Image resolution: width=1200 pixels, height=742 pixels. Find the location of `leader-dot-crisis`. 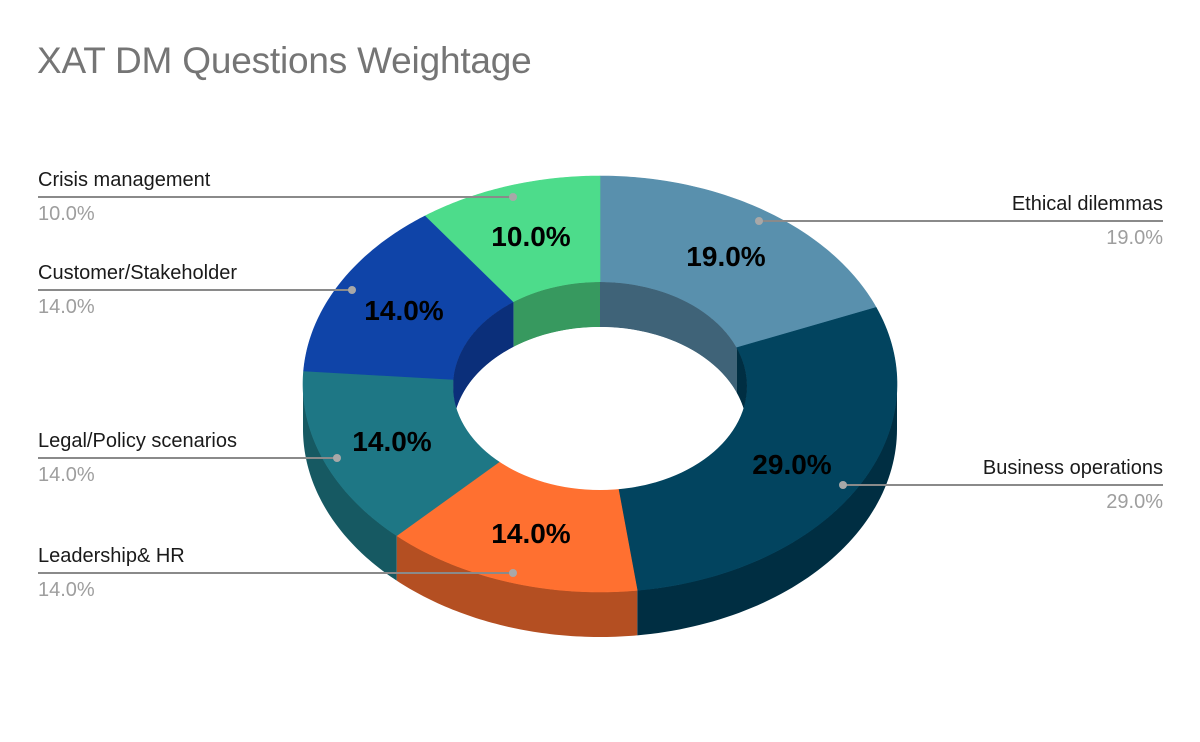

leader-dot-crisis is located at coordinates (513, 197).